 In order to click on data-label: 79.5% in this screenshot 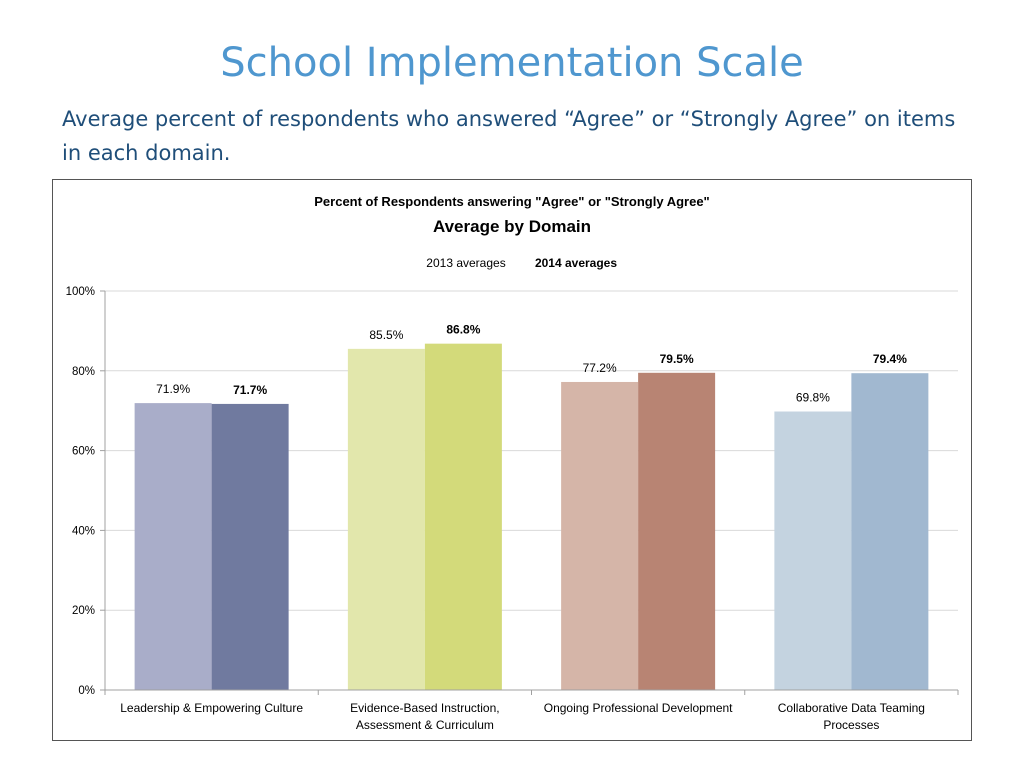, I will do `click(677, 359)`.